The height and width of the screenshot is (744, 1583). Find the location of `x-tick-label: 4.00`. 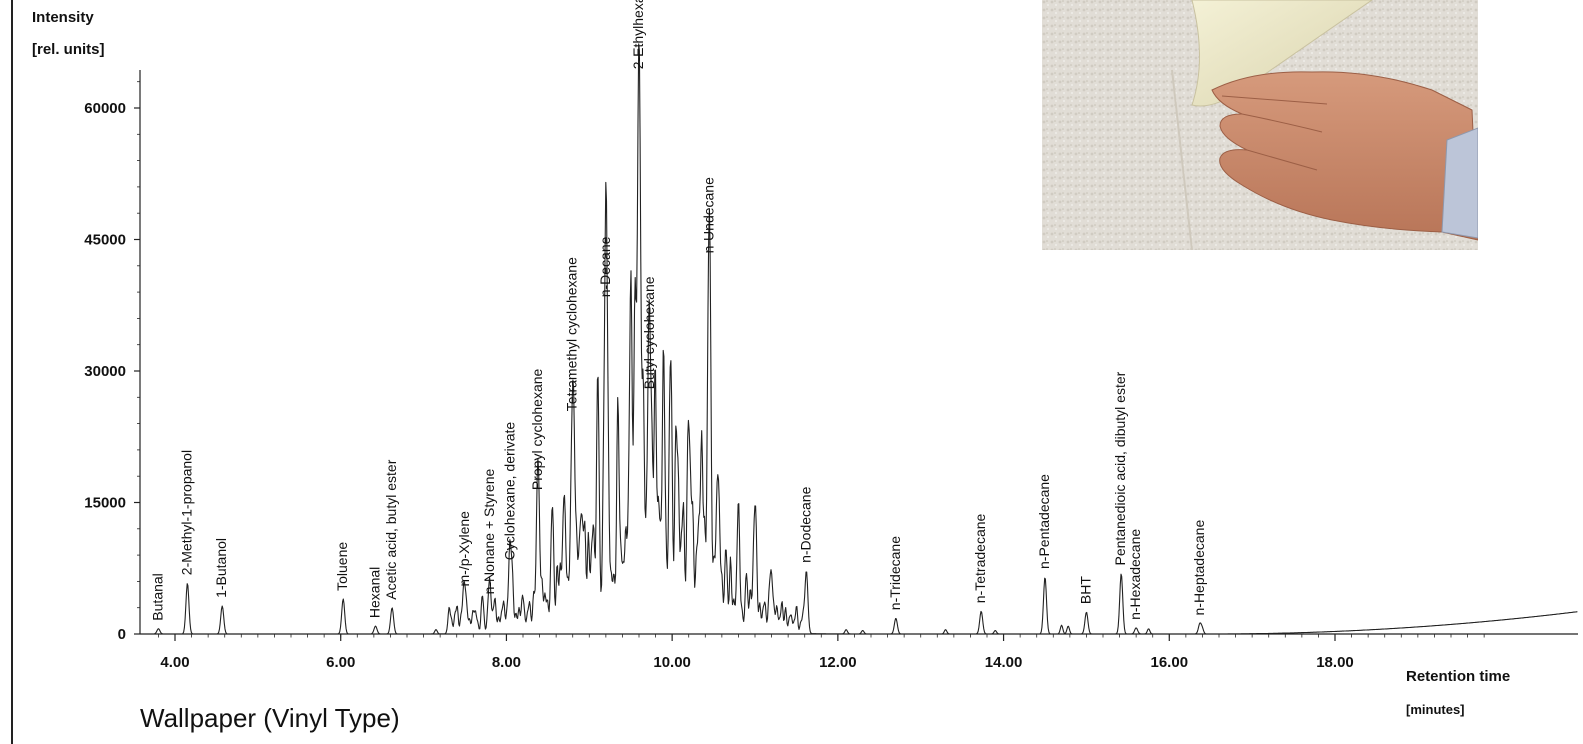

x-tick-label: 4.00 is located at coordinates (174, 662).